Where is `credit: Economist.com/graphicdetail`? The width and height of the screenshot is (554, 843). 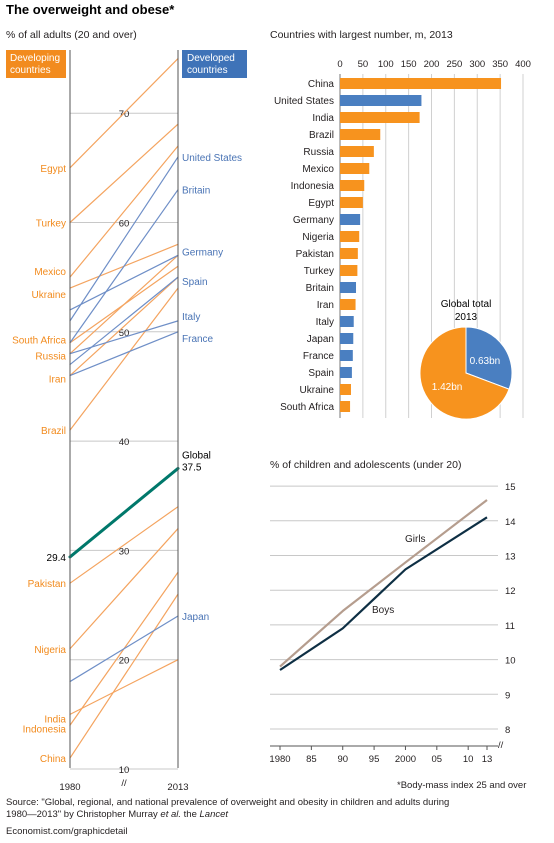
credit: Economist.com/graphicdetail is located at coordinates (66, 831).